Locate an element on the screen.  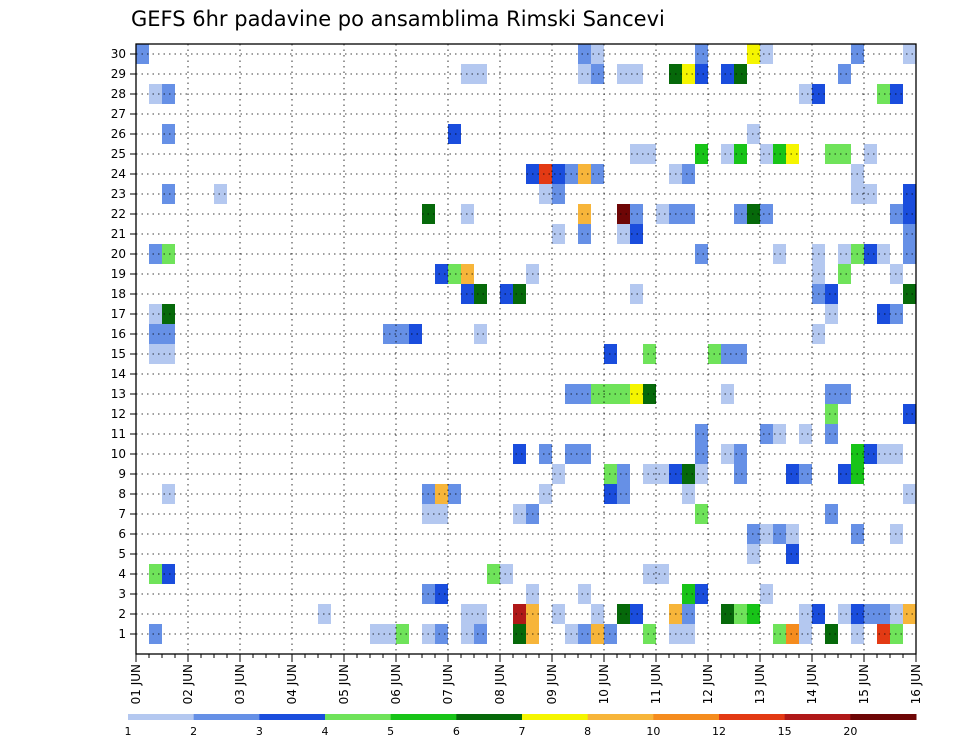
x-tick-label: 15 JUN is located at coordinates (864, 684).